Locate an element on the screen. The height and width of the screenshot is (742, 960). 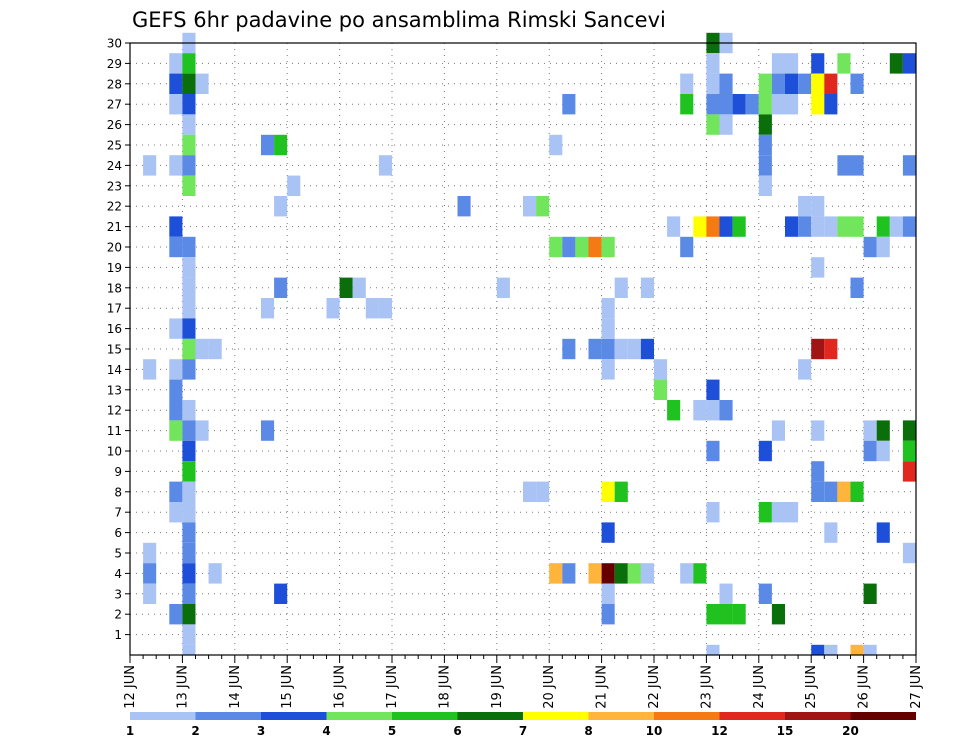
y-tick-label: 29 is located at coordinates (114, 64).